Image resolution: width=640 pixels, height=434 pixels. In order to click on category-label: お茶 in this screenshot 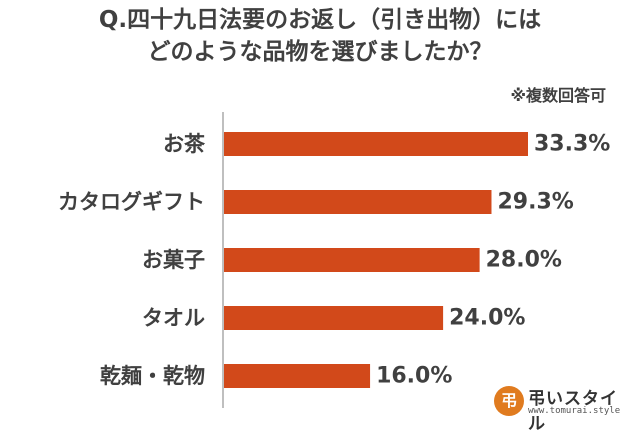, I will do `click(184, 144)`.